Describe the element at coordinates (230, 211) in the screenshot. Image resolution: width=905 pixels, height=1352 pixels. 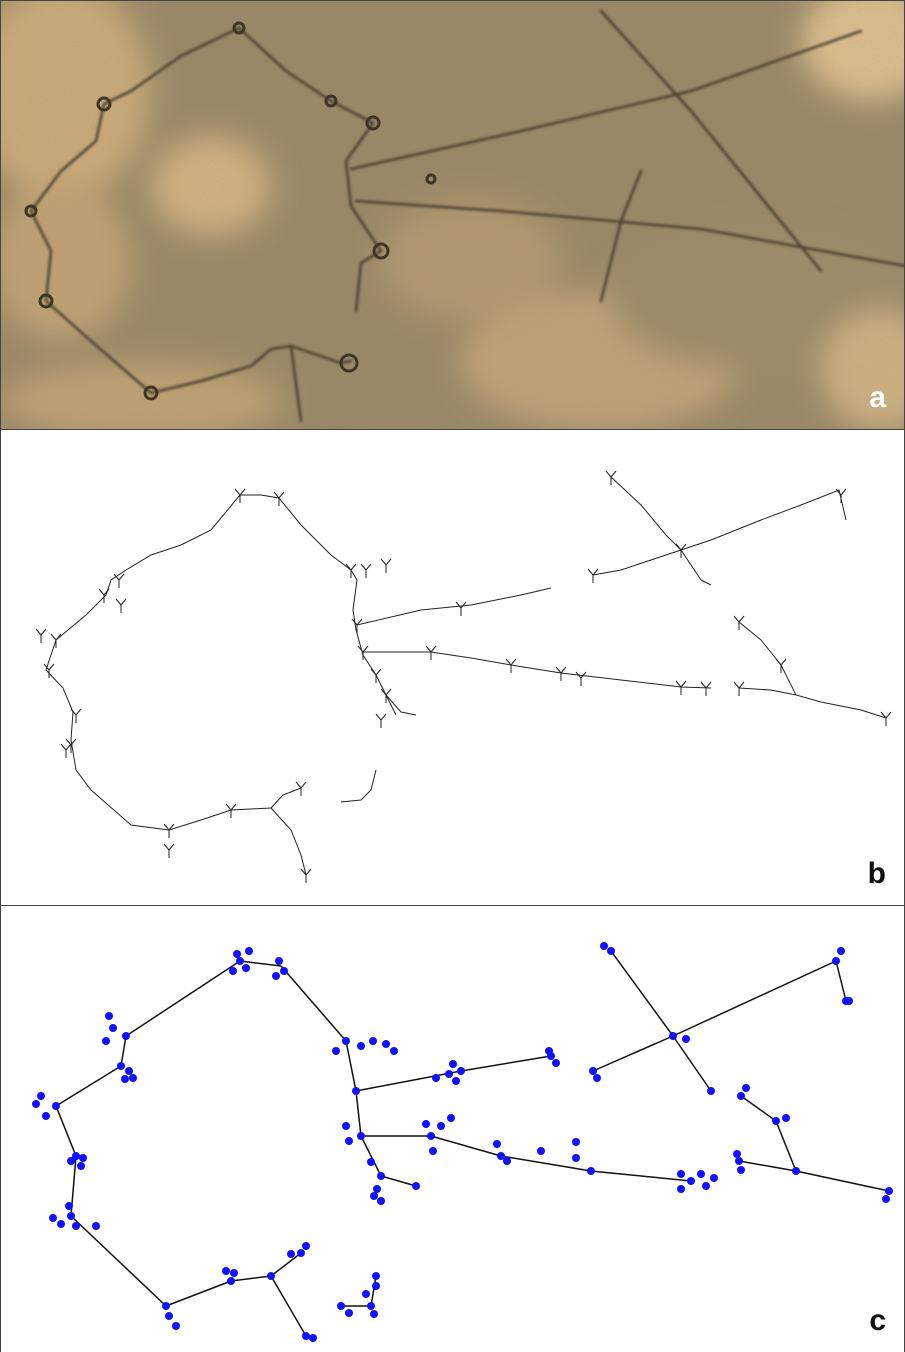
I see `kite-cells` at that location.